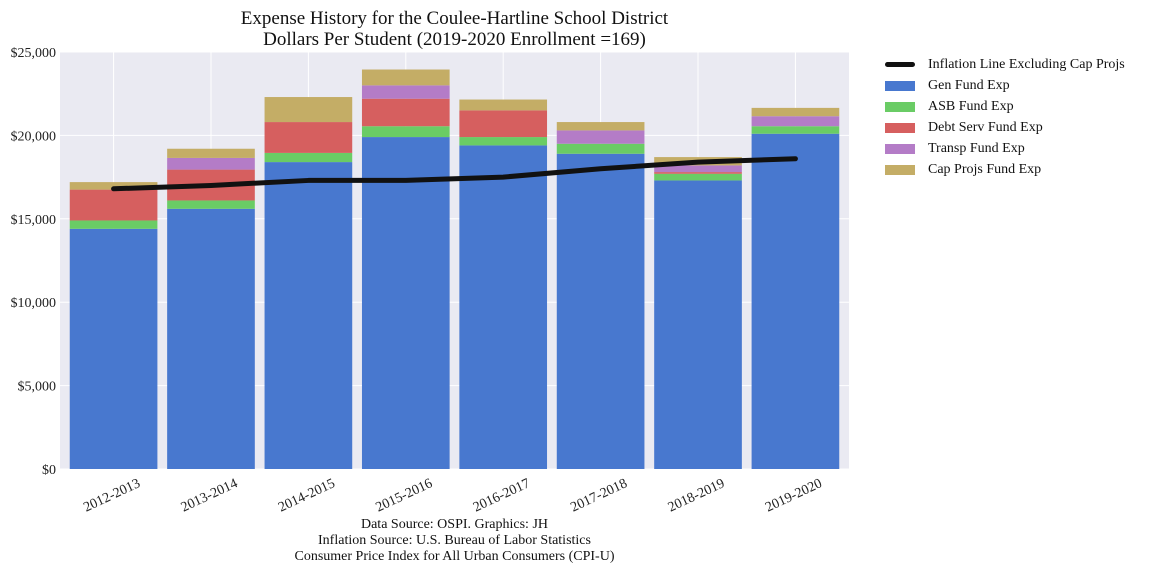  Describe the element at coordinates (209, 495) in the screenshot. I see `x-tick-label: 2013-2014` at that location.